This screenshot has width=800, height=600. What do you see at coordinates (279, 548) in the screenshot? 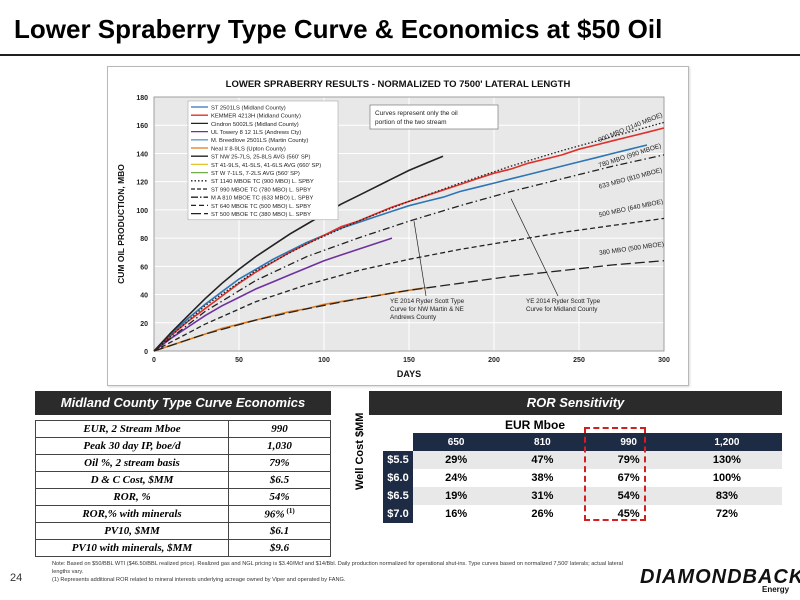
I see `econ-value-cell: $9.6` at bounding box center [279, 548].